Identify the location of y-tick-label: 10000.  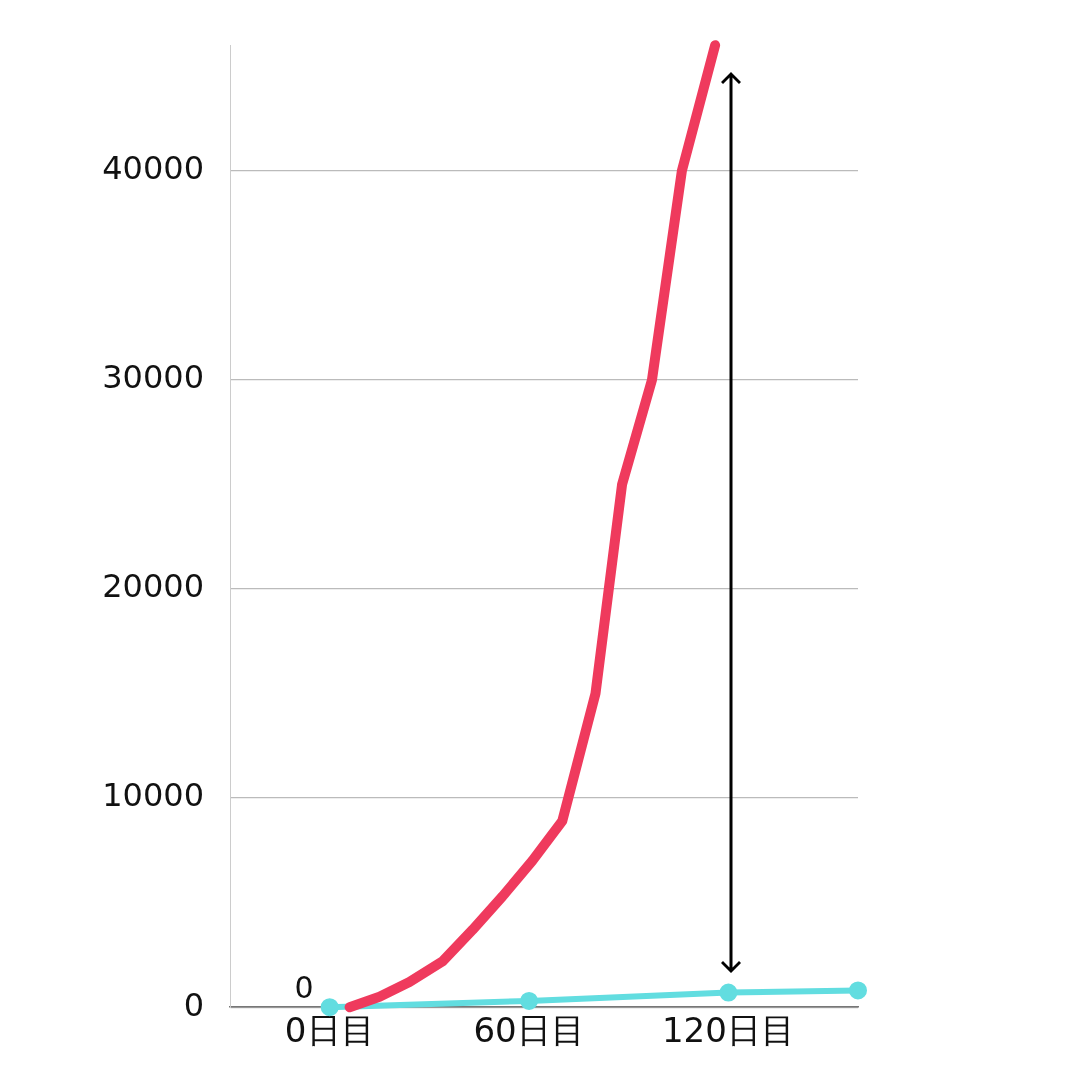
(153, 795).